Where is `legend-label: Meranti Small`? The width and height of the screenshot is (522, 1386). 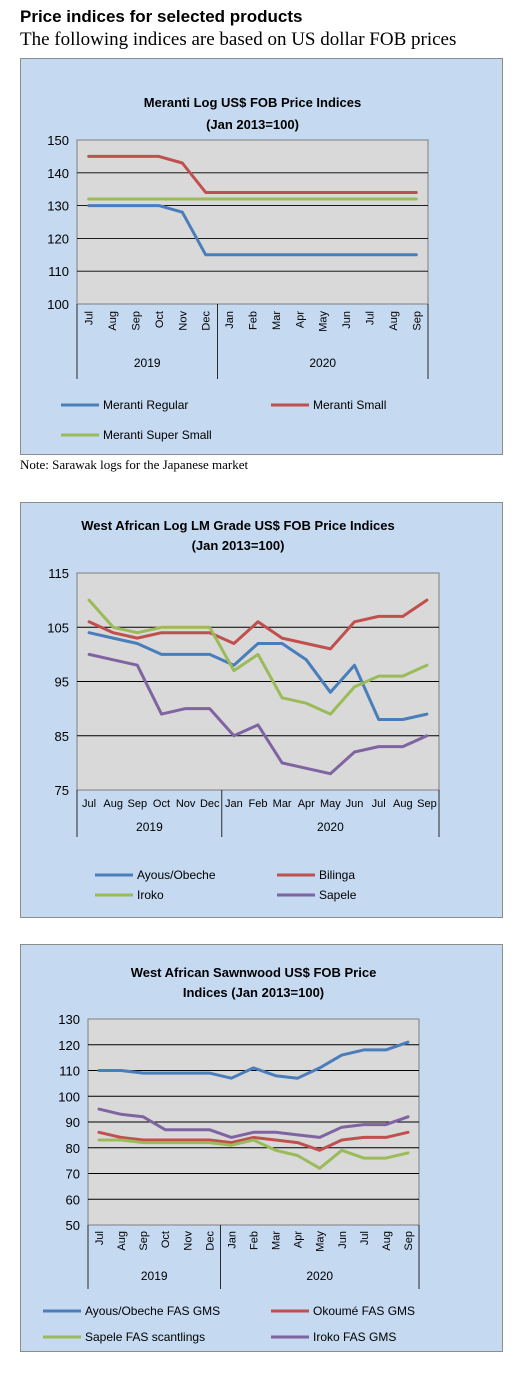 legend-label: Meranti Small is located at coordinates (349, 405).